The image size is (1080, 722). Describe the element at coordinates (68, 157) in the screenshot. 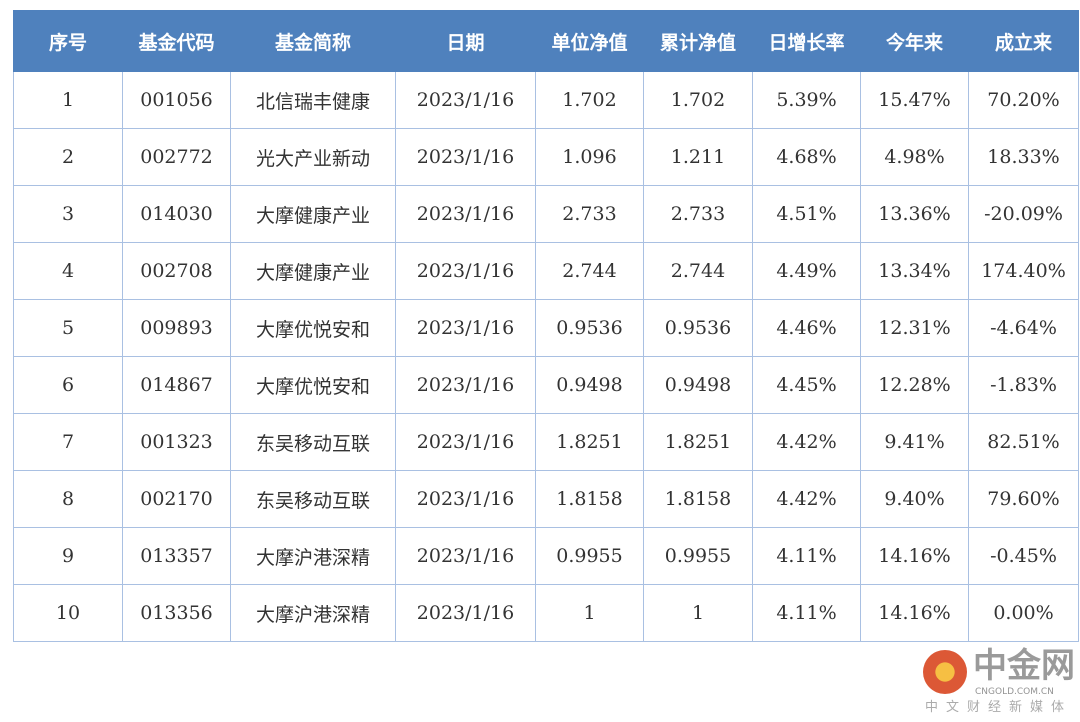

I see `table-cell: 2` at that location.